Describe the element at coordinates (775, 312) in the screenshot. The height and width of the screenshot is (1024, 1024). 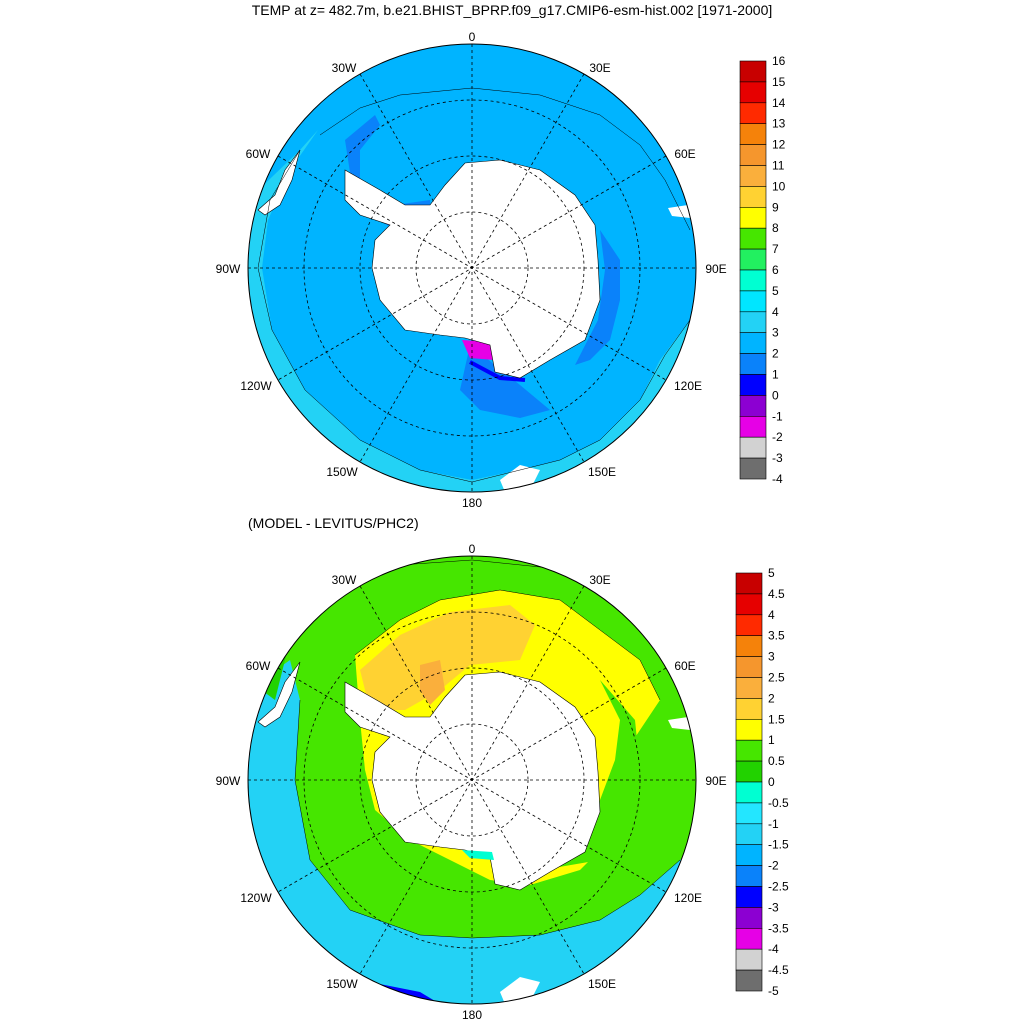
I see `top-colorbar-label: 4` at that location.